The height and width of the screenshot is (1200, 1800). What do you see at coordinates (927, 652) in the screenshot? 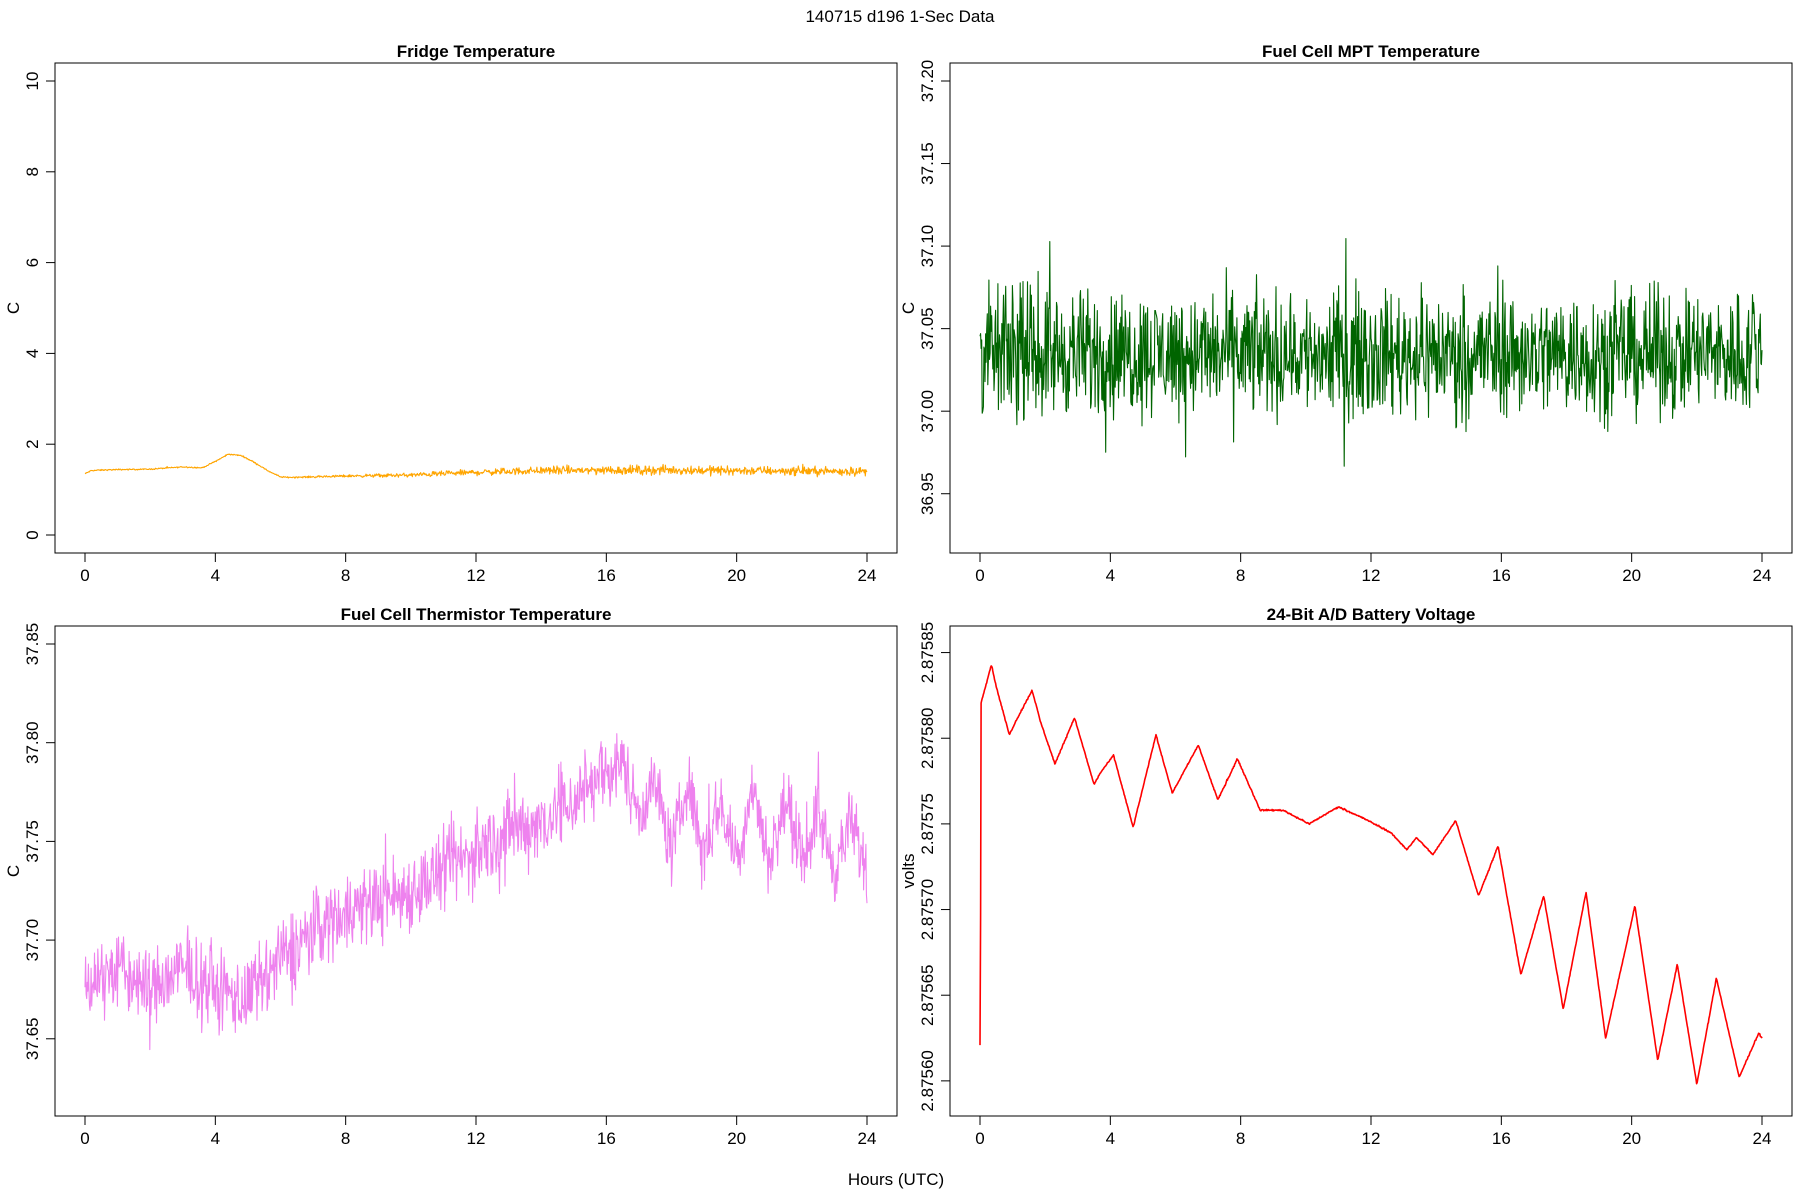
I see `y-tick-label: 2.87585` at bounding box center [927, 652].